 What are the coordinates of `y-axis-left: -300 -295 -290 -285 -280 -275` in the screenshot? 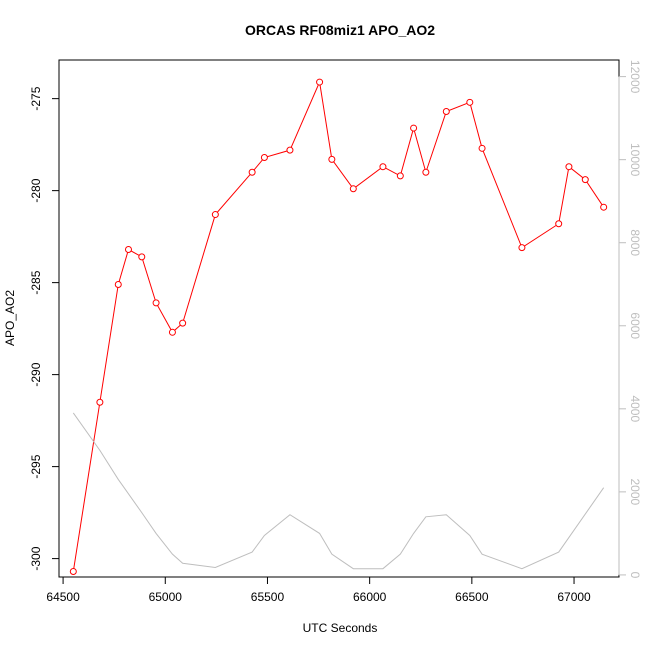 It's located at (44, 328).